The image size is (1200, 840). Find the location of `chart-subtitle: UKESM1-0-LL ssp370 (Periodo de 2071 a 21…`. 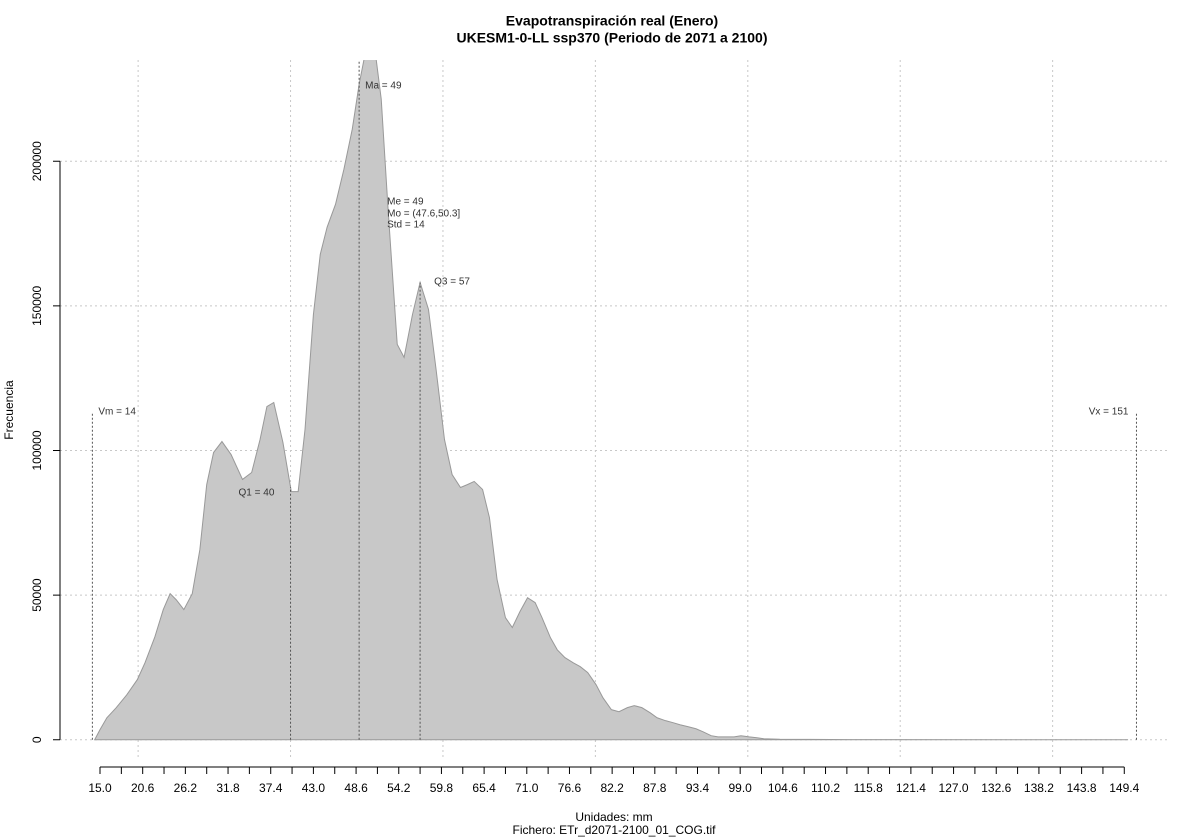

chart-subtitle: UKESM1-0-LL ssp370 (Periodo de 2071 a 21… is located at coordinates (612, 38).